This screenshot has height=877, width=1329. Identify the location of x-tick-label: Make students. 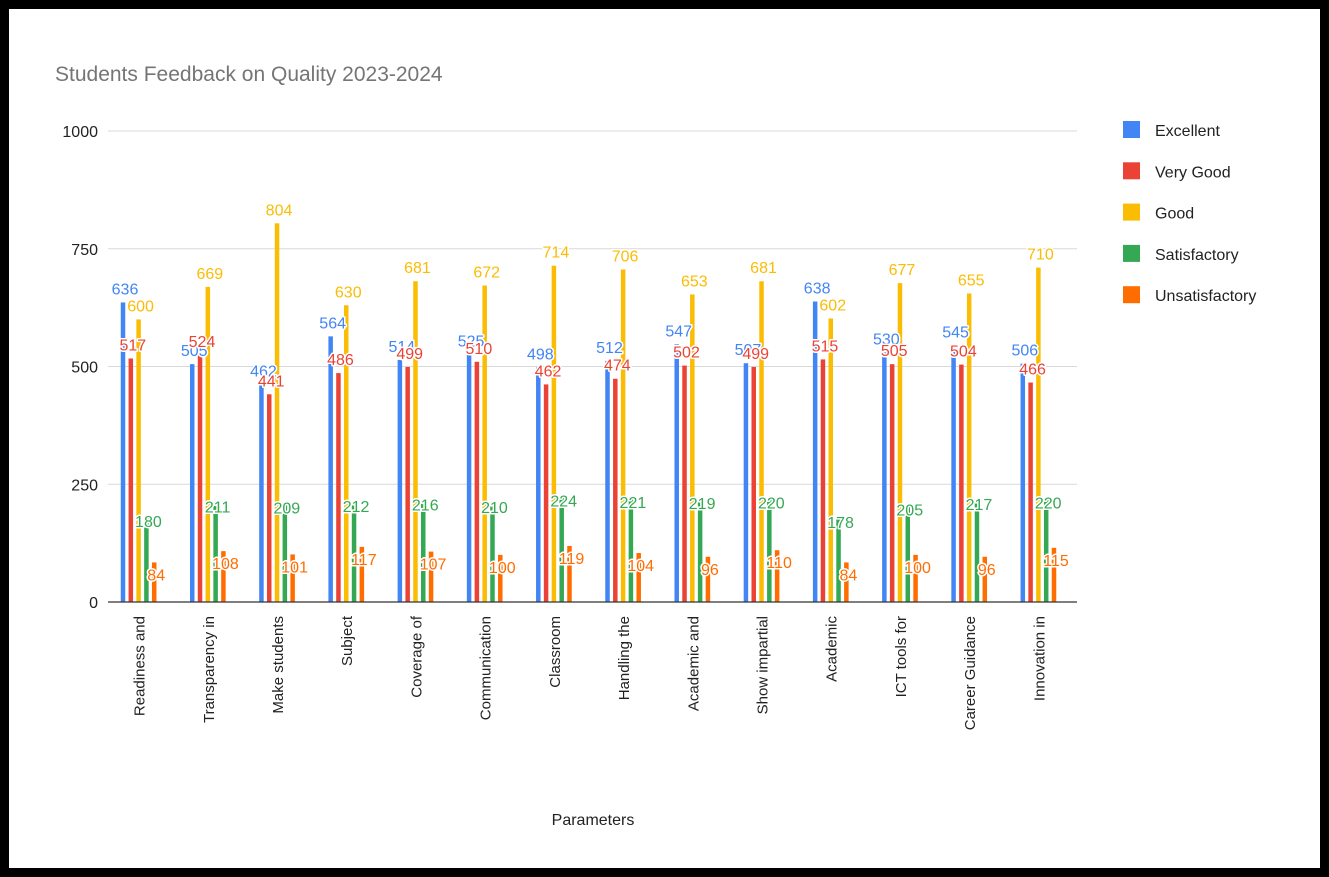
(278, 665).